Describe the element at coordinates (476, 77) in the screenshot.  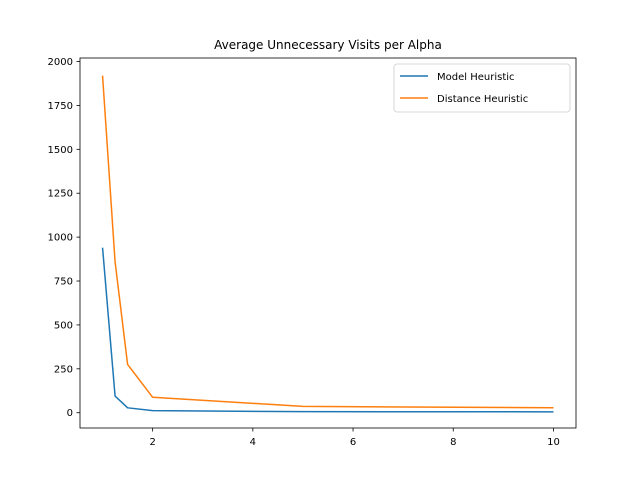
I see `legend-label-model-heuristic: Model Heuristic` at that location.